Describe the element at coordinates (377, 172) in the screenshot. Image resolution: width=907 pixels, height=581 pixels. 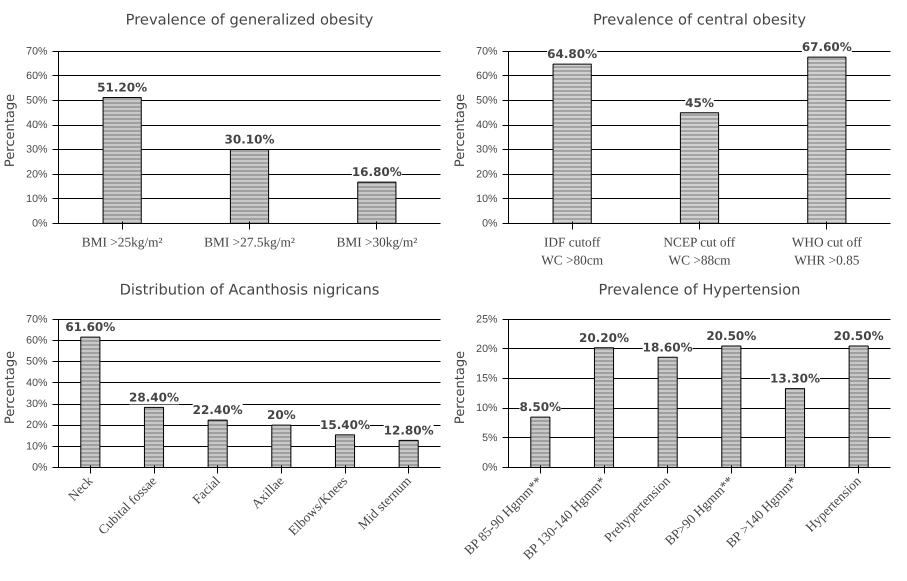
I see `data-label: 16.80%` at that location.